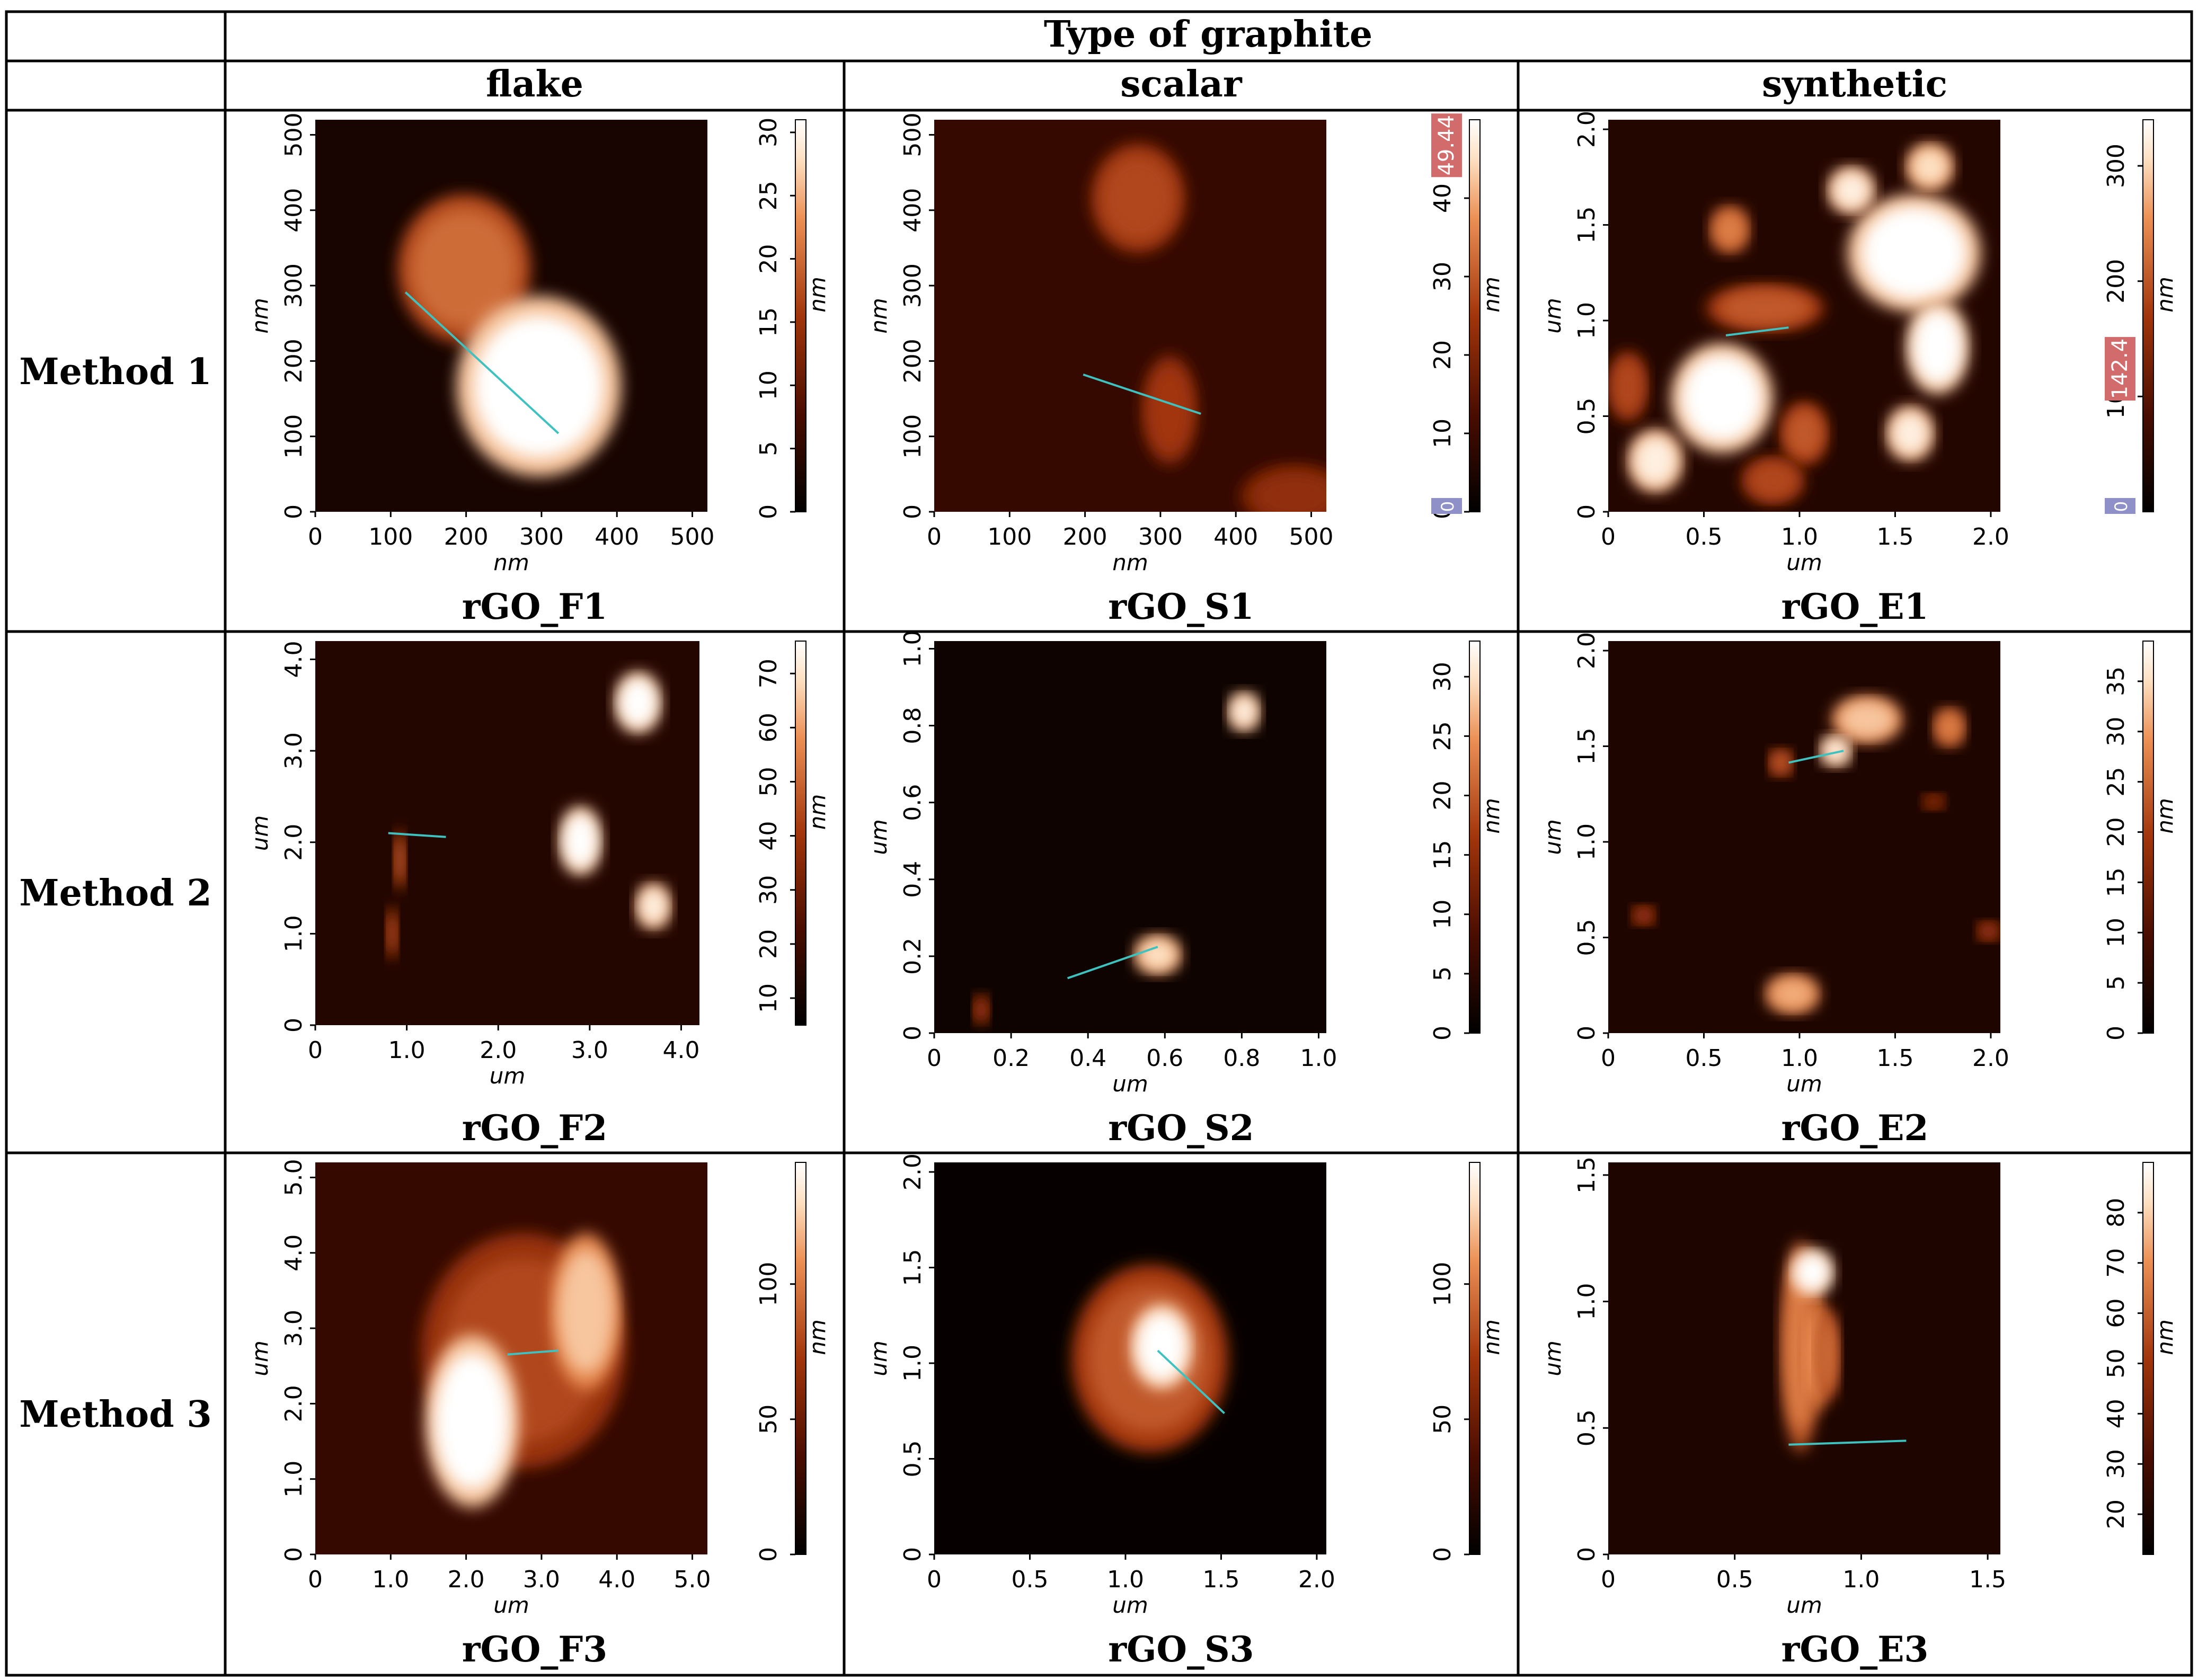 The width and height of the screenshot is (2198, 1680). I want to click on row-header-method-2: Method 2, so click(115, 893).